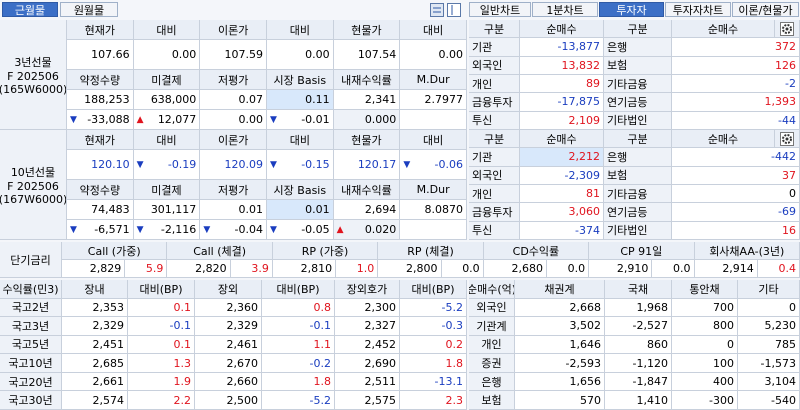  What do you see at coordinates (95, 363) in the screenshot?
I see `yield: 2,685` at bounding box center [95, 363].